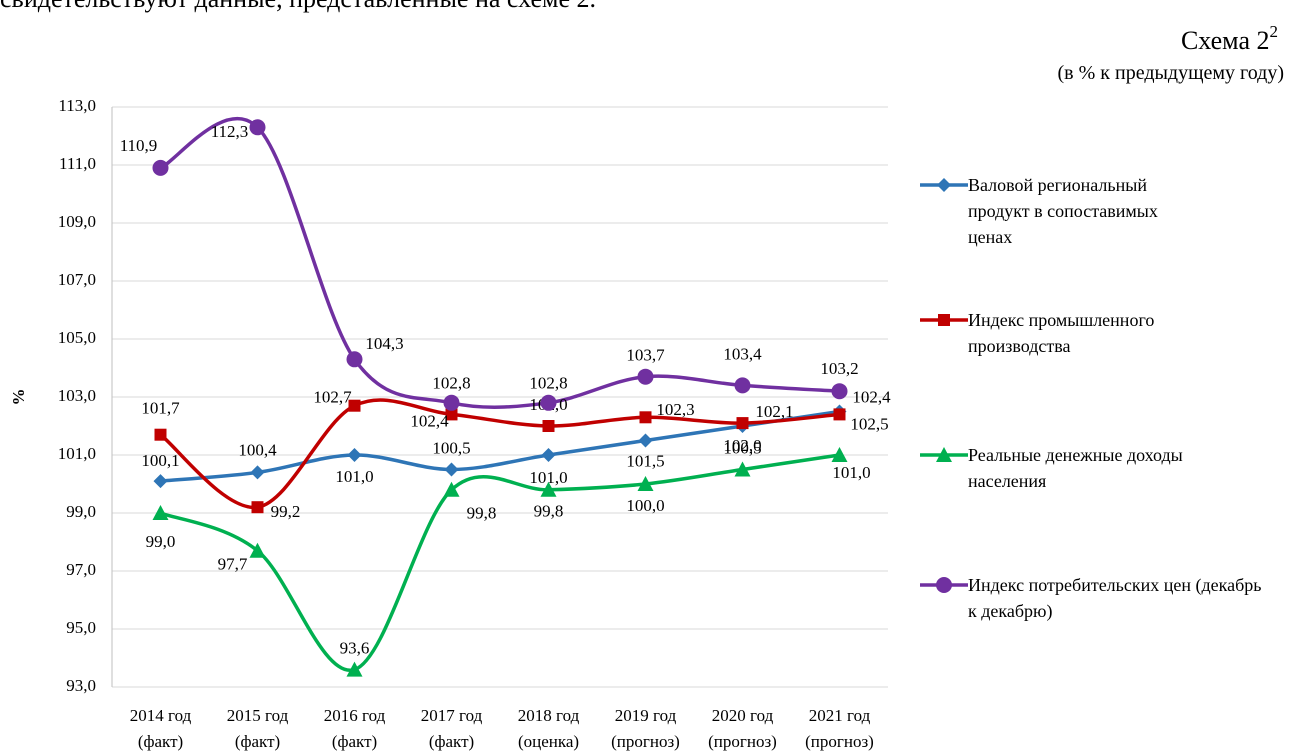 This screenshot has width=1292, height=756. Describe the element at coordinates (77, 221) in the screenshot. I see `y-tick-label: 109,0` at that location.